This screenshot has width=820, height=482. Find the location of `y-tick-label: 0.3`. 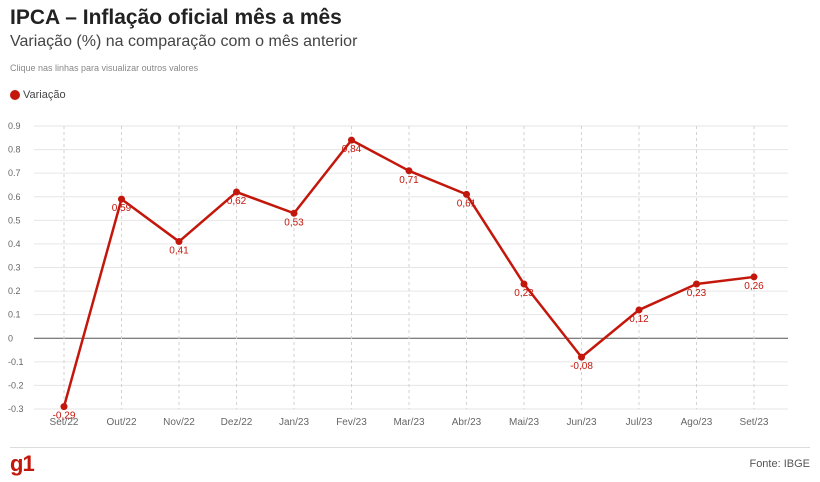

y-tick-label: 0.3 is located at coordinates (14, 268).